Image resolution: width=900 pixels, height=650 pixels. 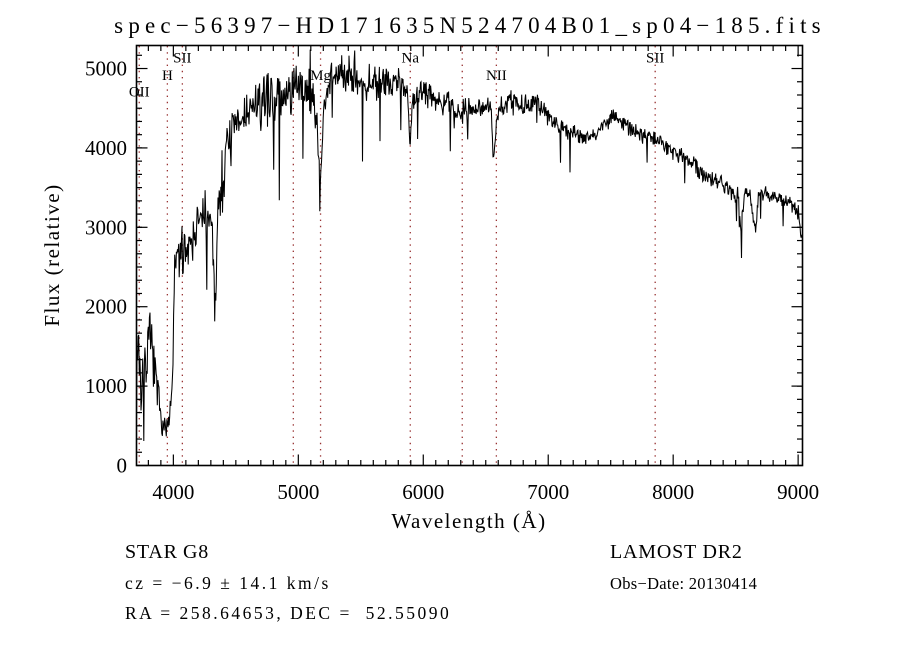 What do you see at coordinates (106, 69) in the screenshot?
I see `y-tick-label: 5000` at bounding box center [106, 69].